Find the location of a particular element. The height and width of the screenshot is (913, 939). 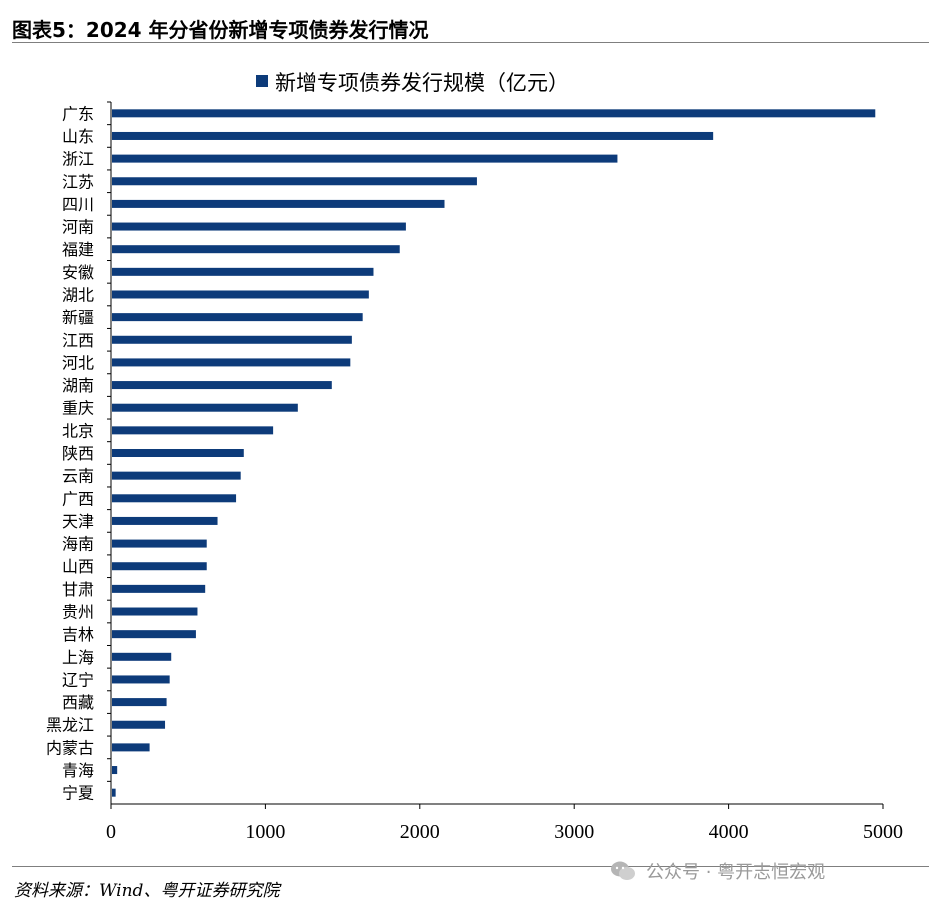

bar-福建 is located at coordinates (256, 249).